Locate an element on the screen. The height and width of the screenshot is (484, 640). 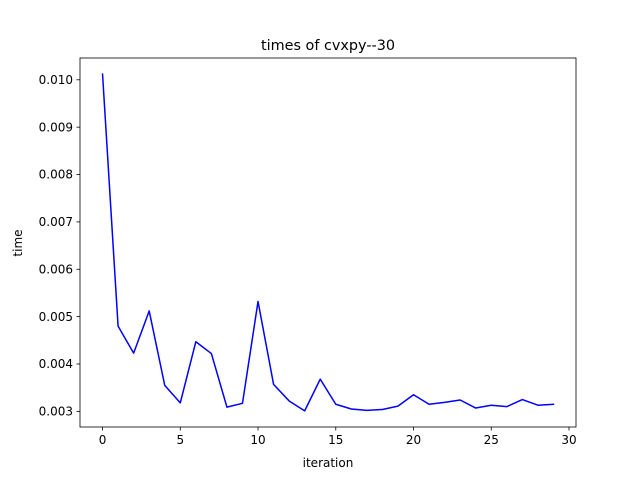
y-tick-label: 0.005 is located at coordinates (56, 317).